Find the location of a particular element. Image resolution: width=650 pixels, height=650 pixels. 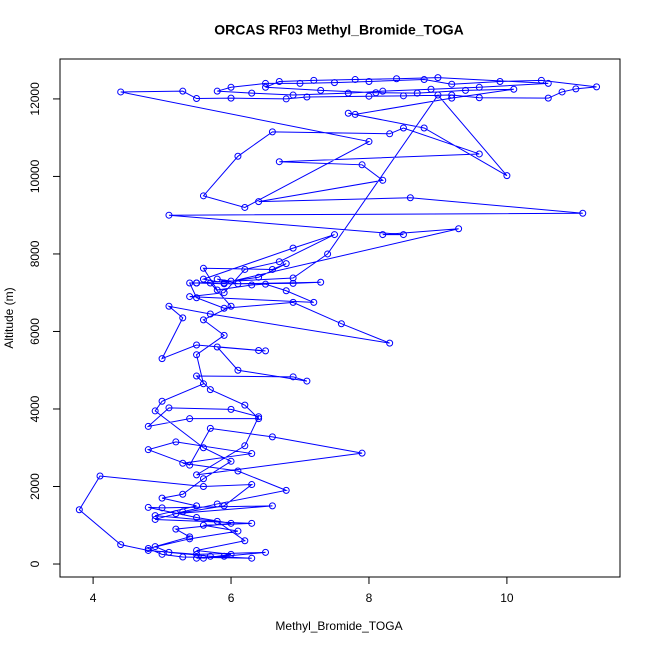

y-tick-label: 8000 is located at coordinates (35, 253).